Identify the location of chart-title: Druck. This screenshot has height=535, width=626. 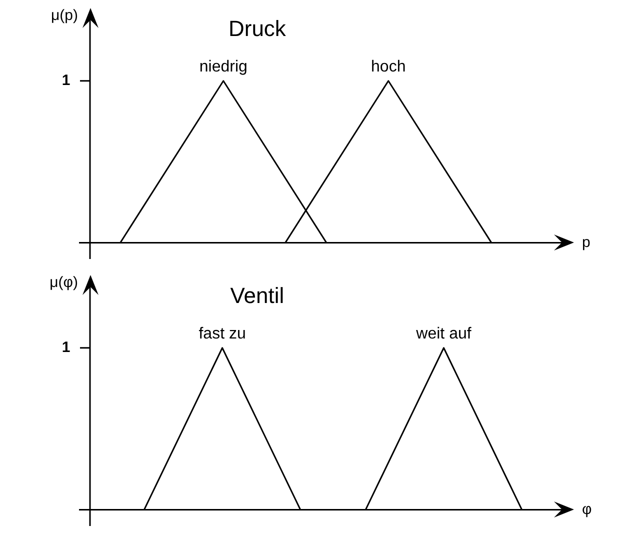
(257, 28).